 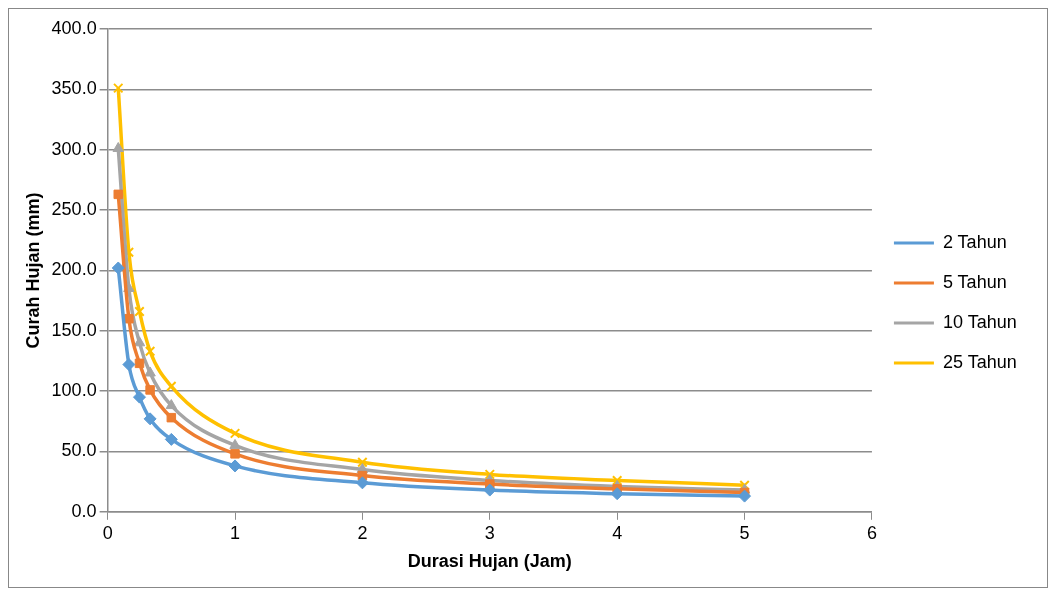 What do you see at coordinates (74, 209) in the screenshot?
I see `y-tick-label: 250.0` at bounding box center [74, 209].